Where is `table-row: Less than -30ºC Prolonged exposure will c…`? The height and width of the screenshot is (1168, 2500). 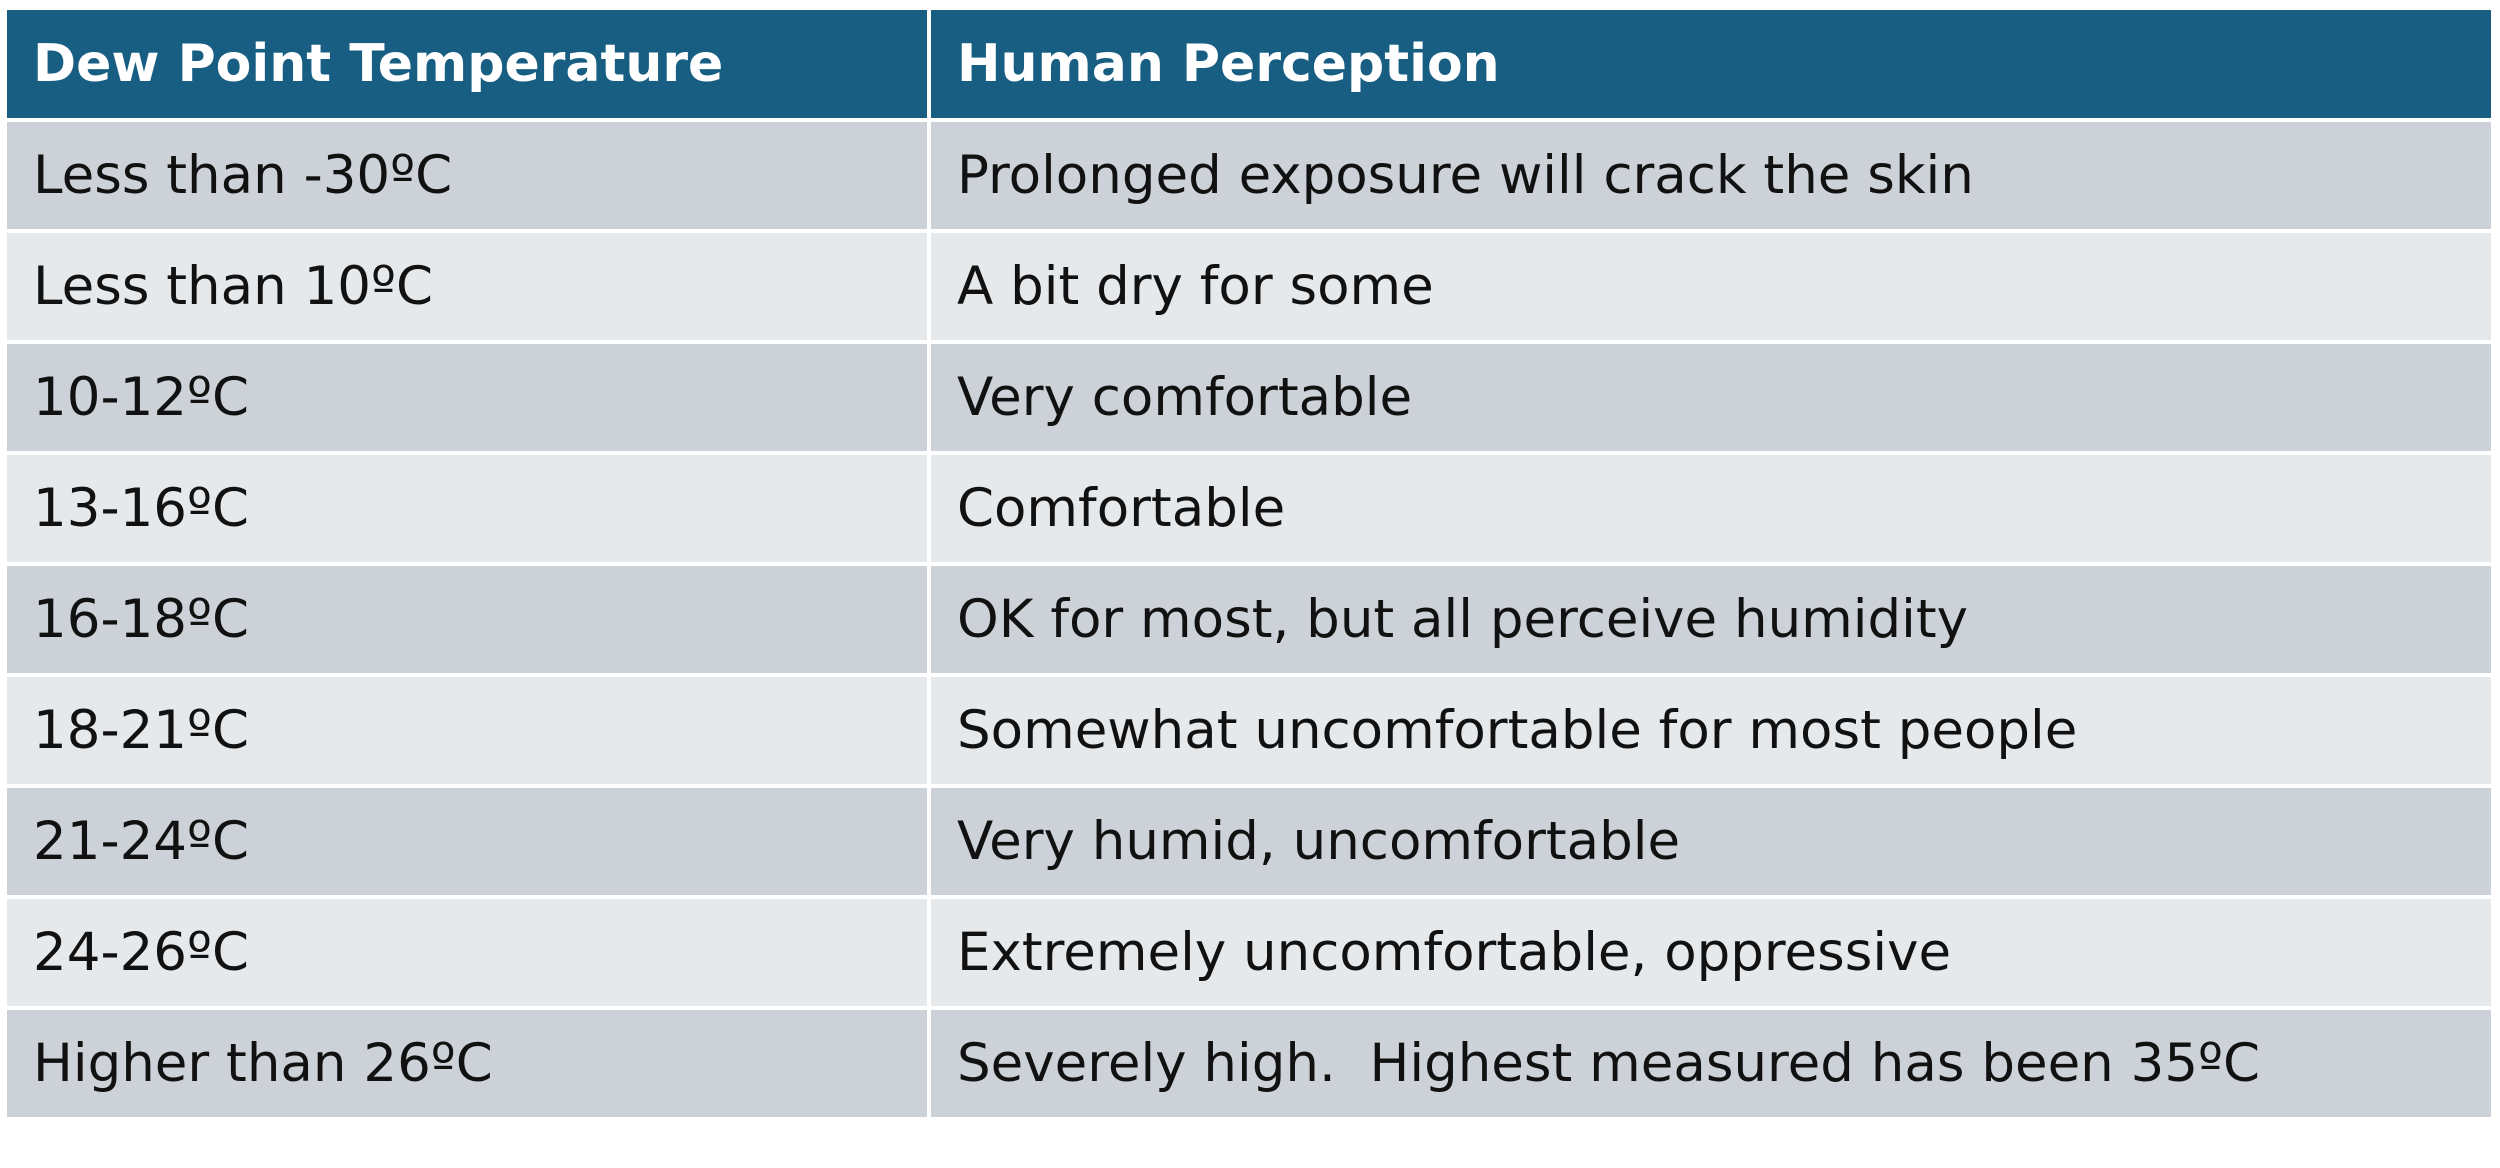 table-row: Less than -30ºC Prolonged exposure will c… is located at coordinates (1249, 175).